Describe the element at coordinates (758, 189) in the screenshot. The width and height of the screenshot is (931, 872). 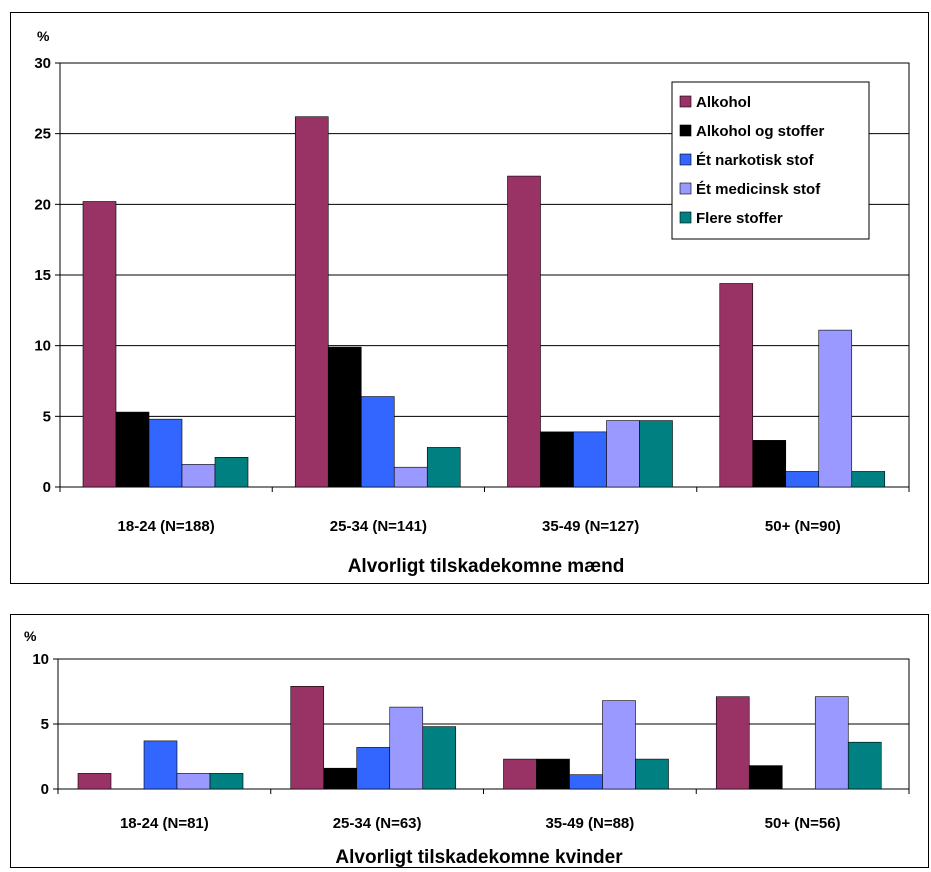
I see `legend-label: Ét medicinsk stof` at that location.